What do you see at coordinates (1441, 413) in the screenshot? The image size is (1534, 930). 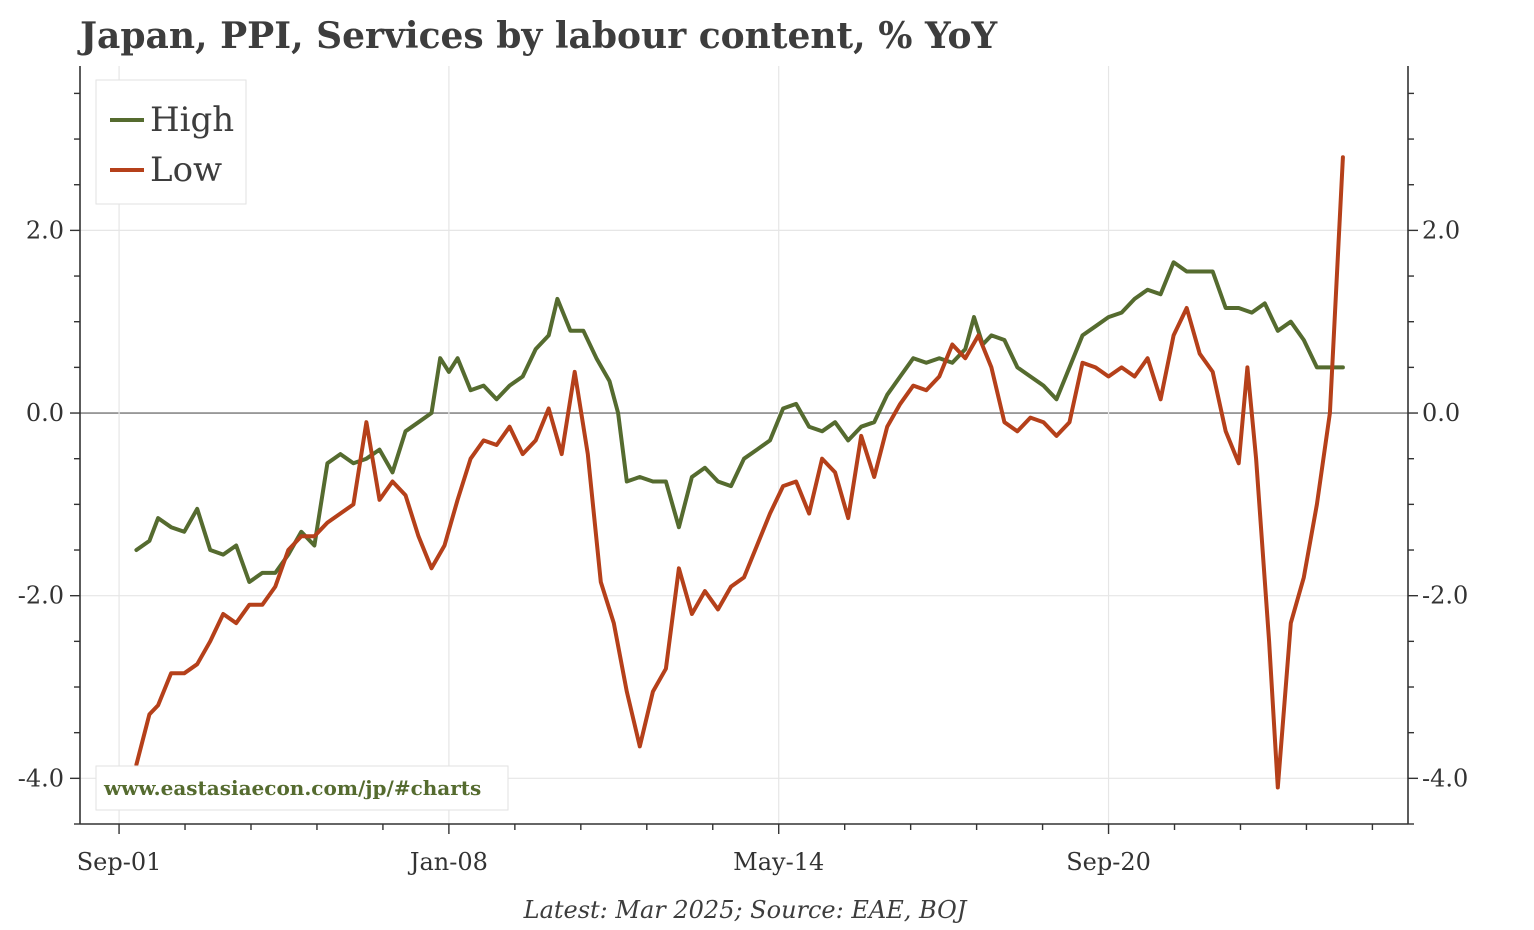 I see `y-tick-label-right: 0.0` at bounding box center [1441, 413].